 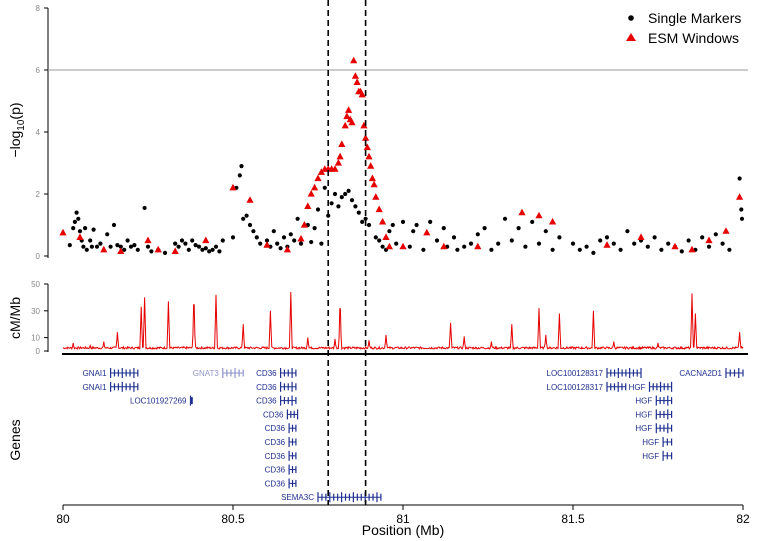 I want to click on legend-single-markers-marker, so click(x=631, y=18).